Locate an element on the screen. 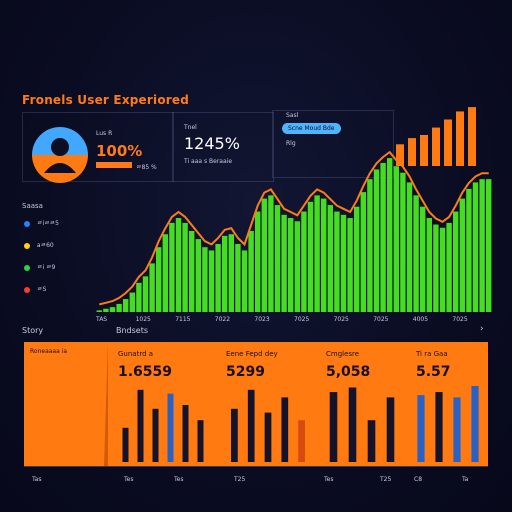 This screenshot has width=512, height=512. profile-card is located at coordinates (98, 147).